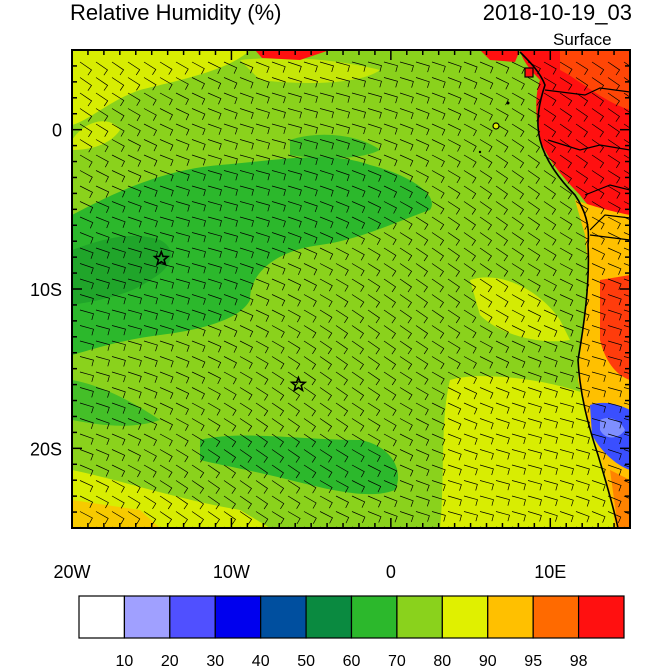 The height and width of the screenshot is (667, 650). I want to click on colorbar-label: 95, so click(533, 660).